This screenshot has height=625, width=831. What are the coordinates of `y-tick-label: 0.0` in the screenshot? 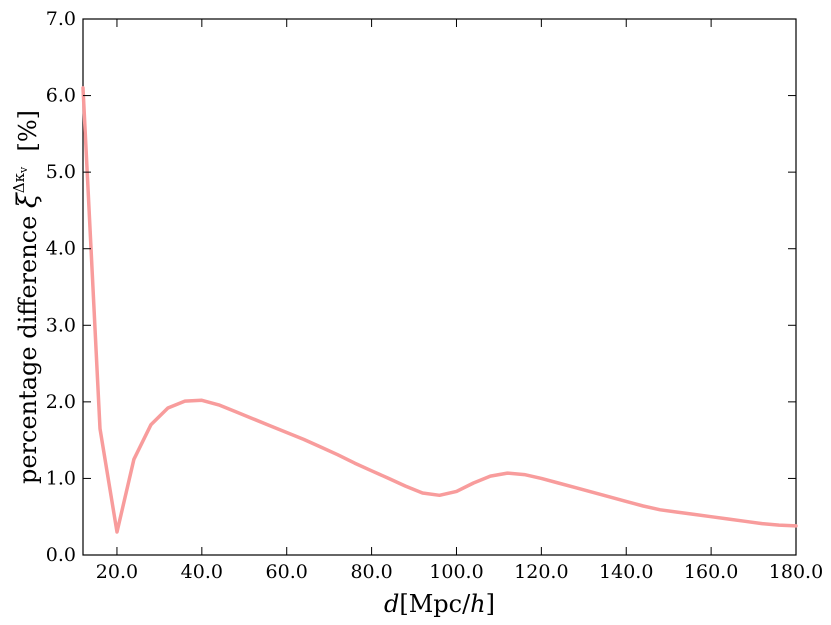 It's located at (61, 555).